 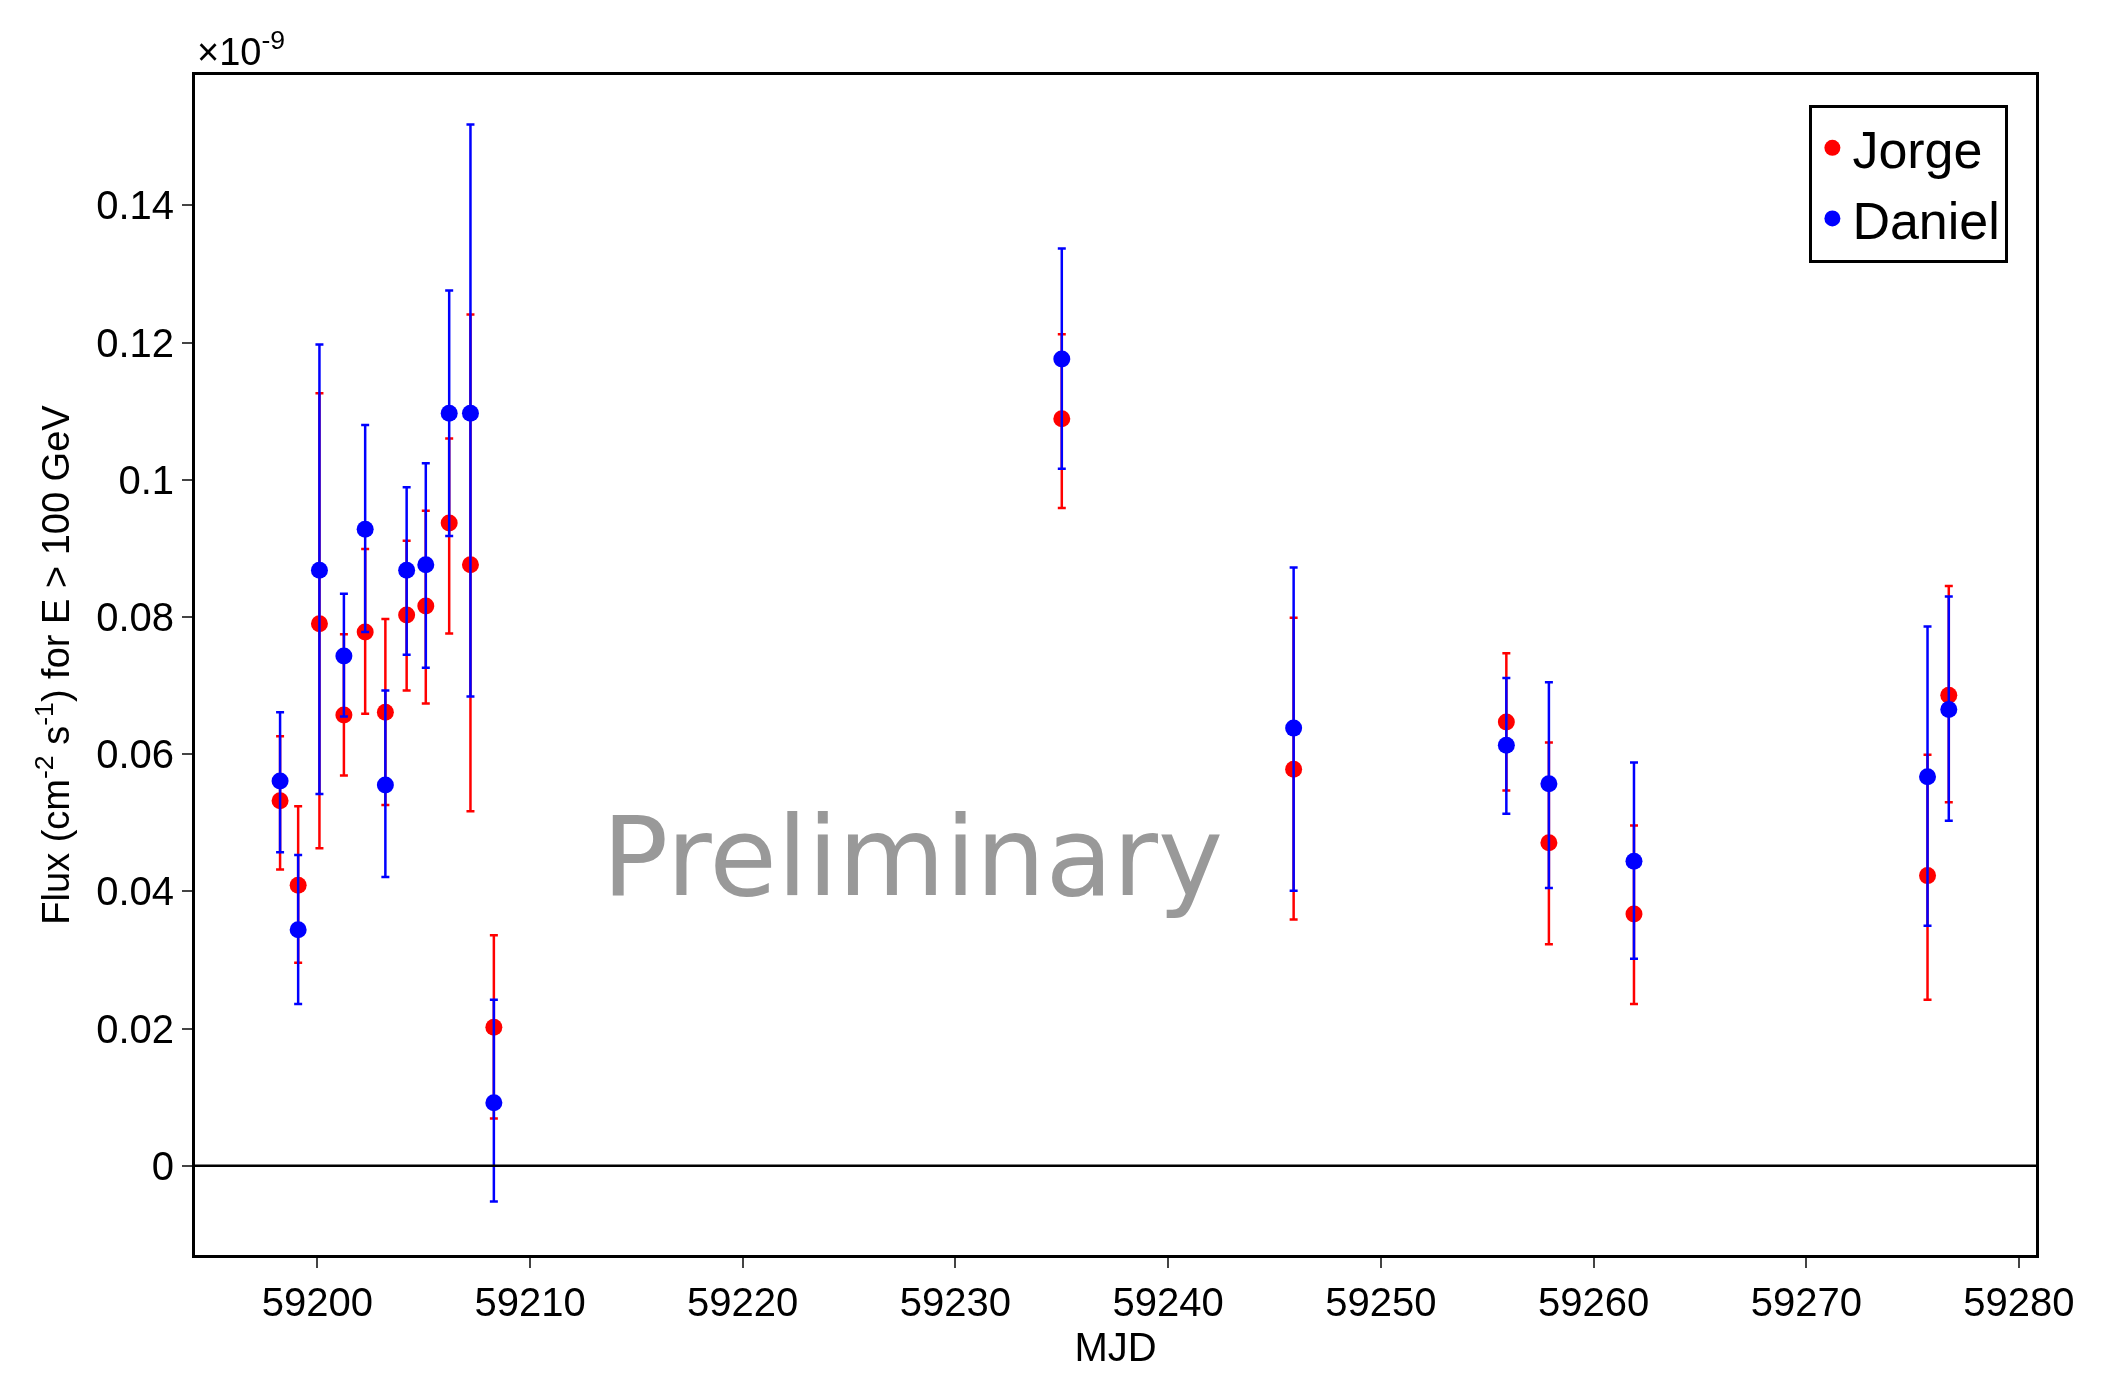 I want to click on x-tick-label: 59280, so click(x=2019, y=1302).